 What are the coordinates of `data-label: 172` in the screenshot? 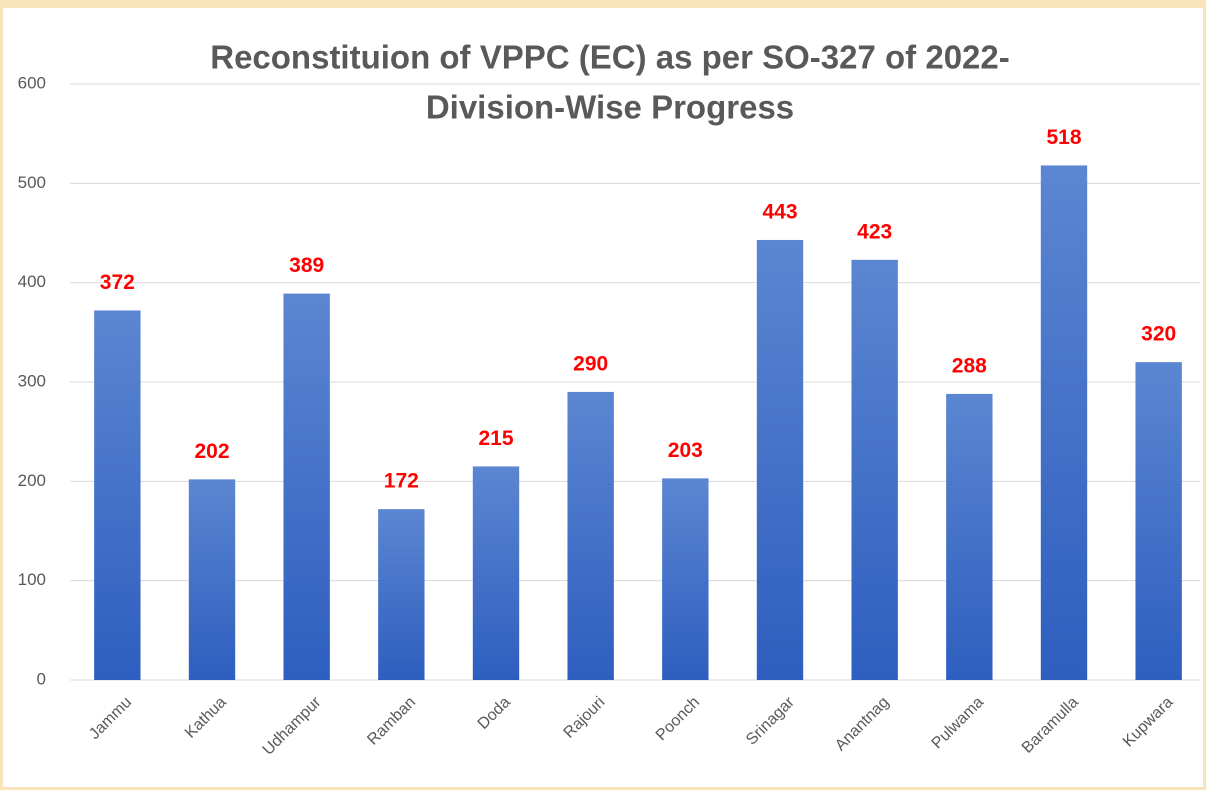 It's located at (401, 481).